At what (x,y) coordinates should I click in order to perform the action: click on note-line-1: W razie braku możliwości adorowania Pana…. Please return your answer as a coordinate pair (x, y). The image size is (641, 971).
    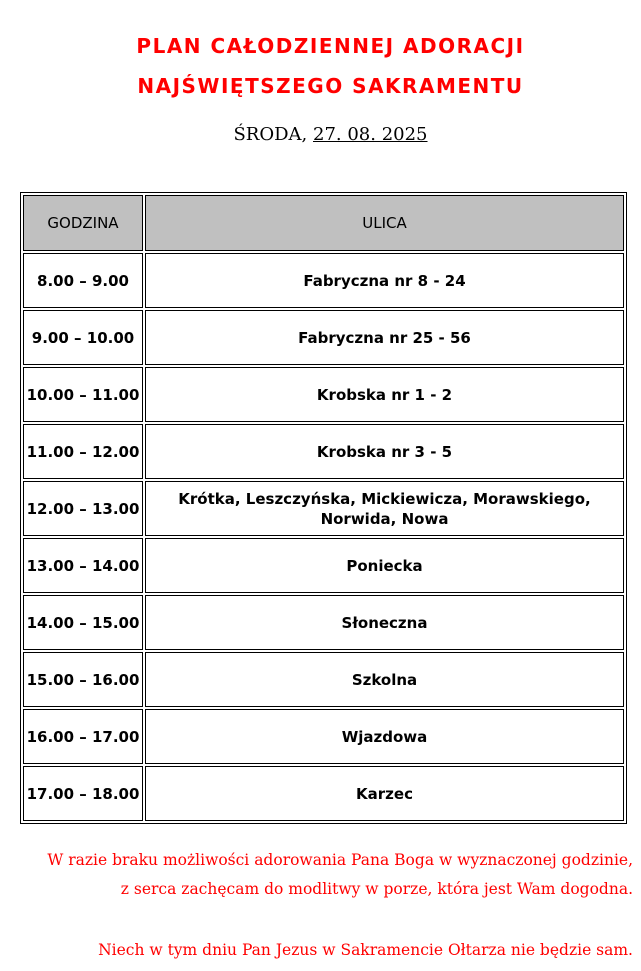
    Looking at the image, I should click on (340, 860).